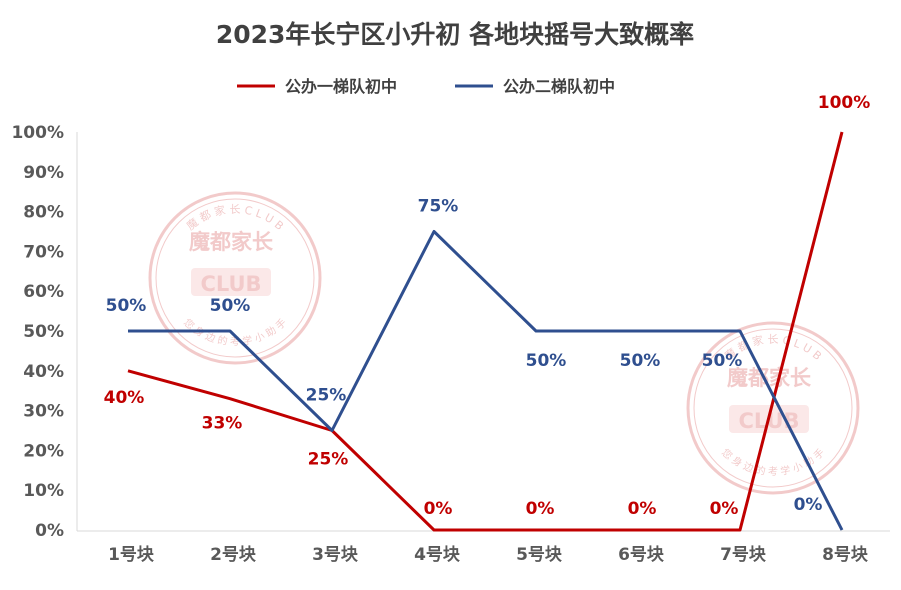 This screenshot has height=590, width=901. What do you see at coordinates (641, 555) in the screenshot?
I see `x-tick-label: 6号块` at bounding box center [641, 555].